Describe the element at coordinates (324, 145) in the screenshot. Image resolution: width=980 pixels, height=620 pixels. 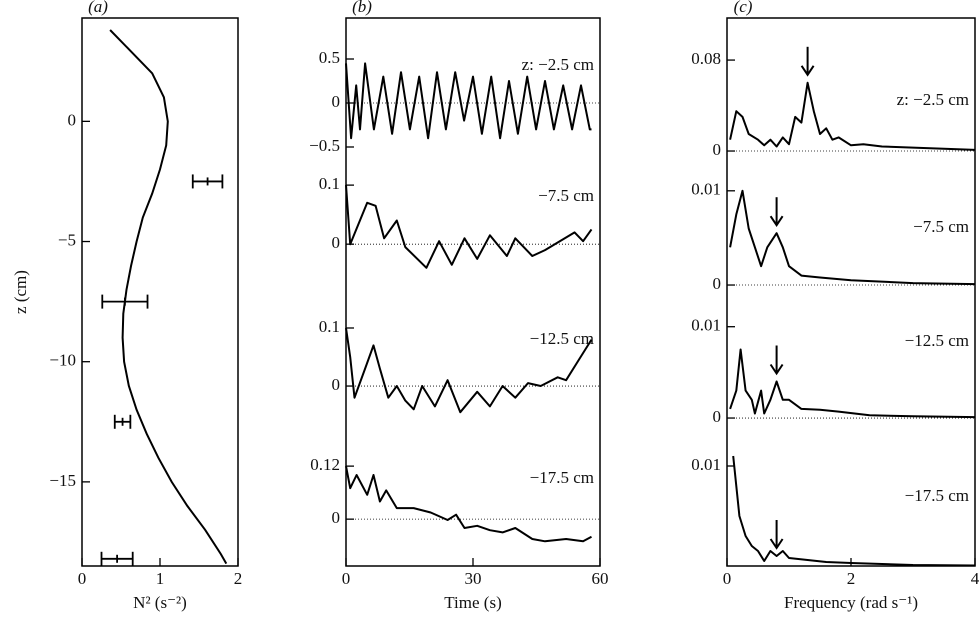
I see `y-tick-label: −0.5` at that location.